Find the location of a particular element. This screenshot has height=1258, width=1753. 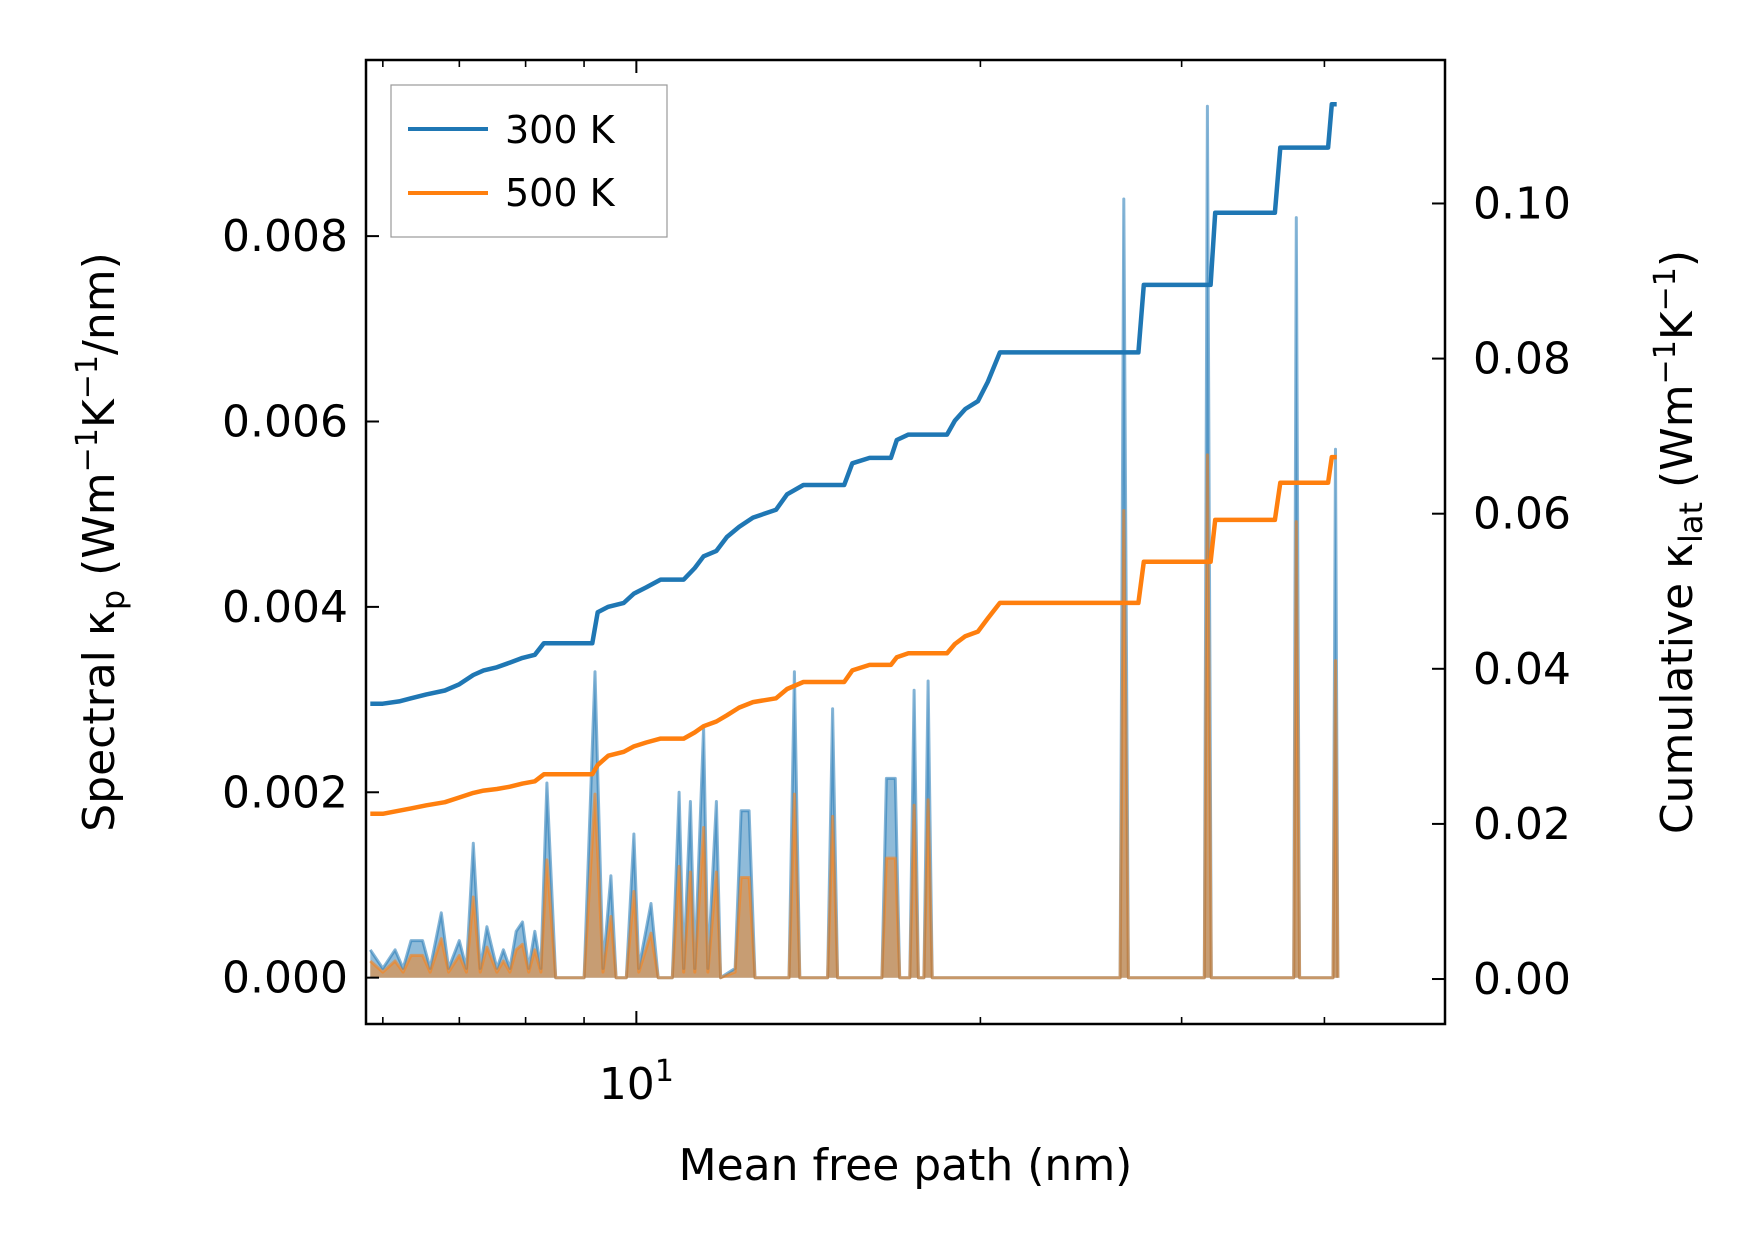

right-tick-label: 0.00 is located at coordinates (1522, 979).